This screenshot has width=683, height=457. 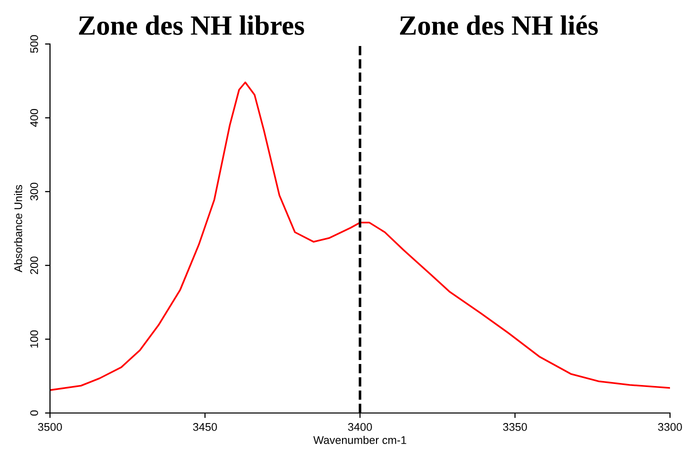 What do you see at coordinates (191, 25) in the screenshot?
I see `text: Zone des NH libres` at bounding box center [191, 25].